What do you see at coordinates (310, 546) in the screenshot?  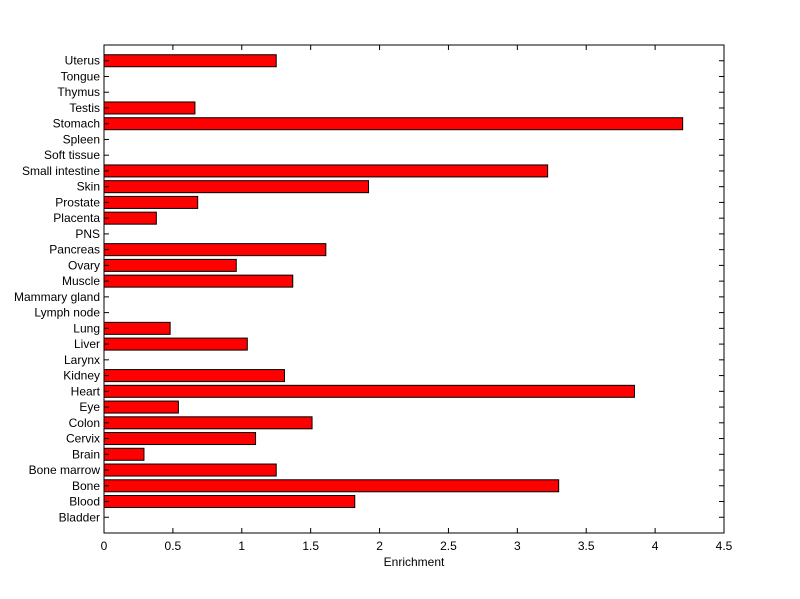 I see `x-tick-label: 1.5` at bounding box center [310, 546].